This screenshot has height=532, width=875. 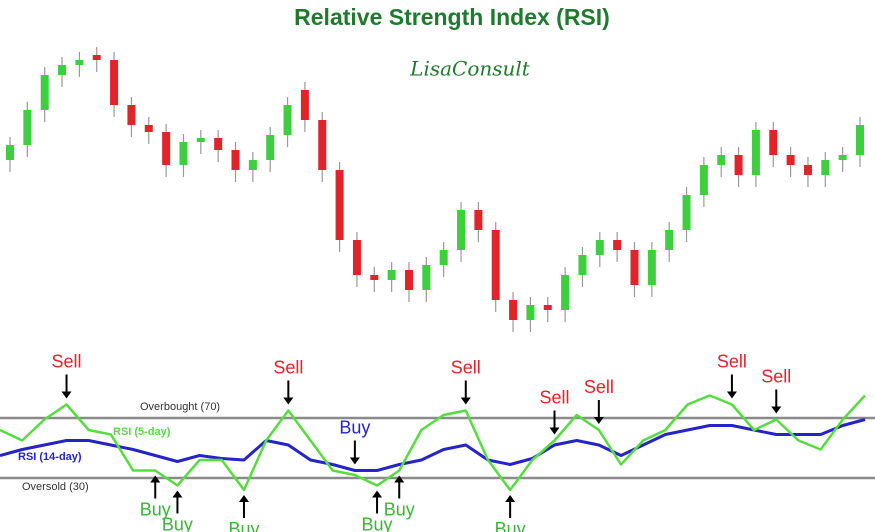 I want to click on chart-subtitle: LisaConsult, so click(x=470, y=69).